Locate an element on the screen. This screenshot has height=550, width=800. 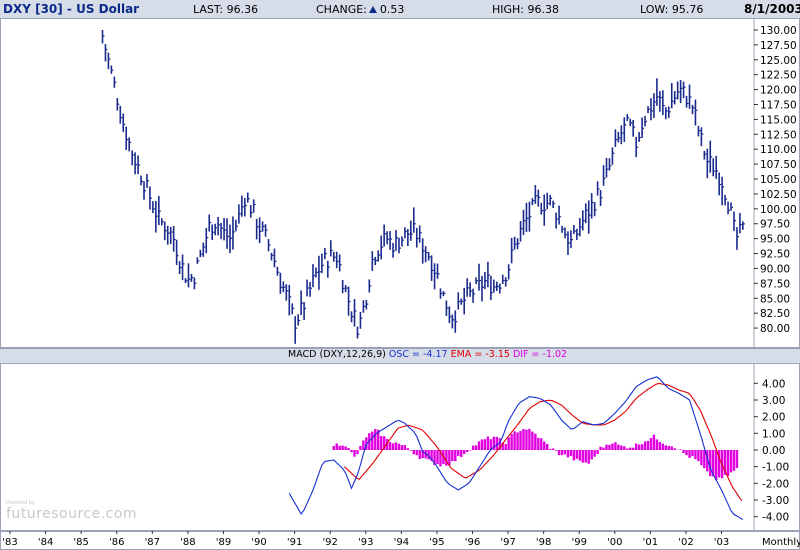
x-tick-label: '86 is located at coordinates (116, 542).